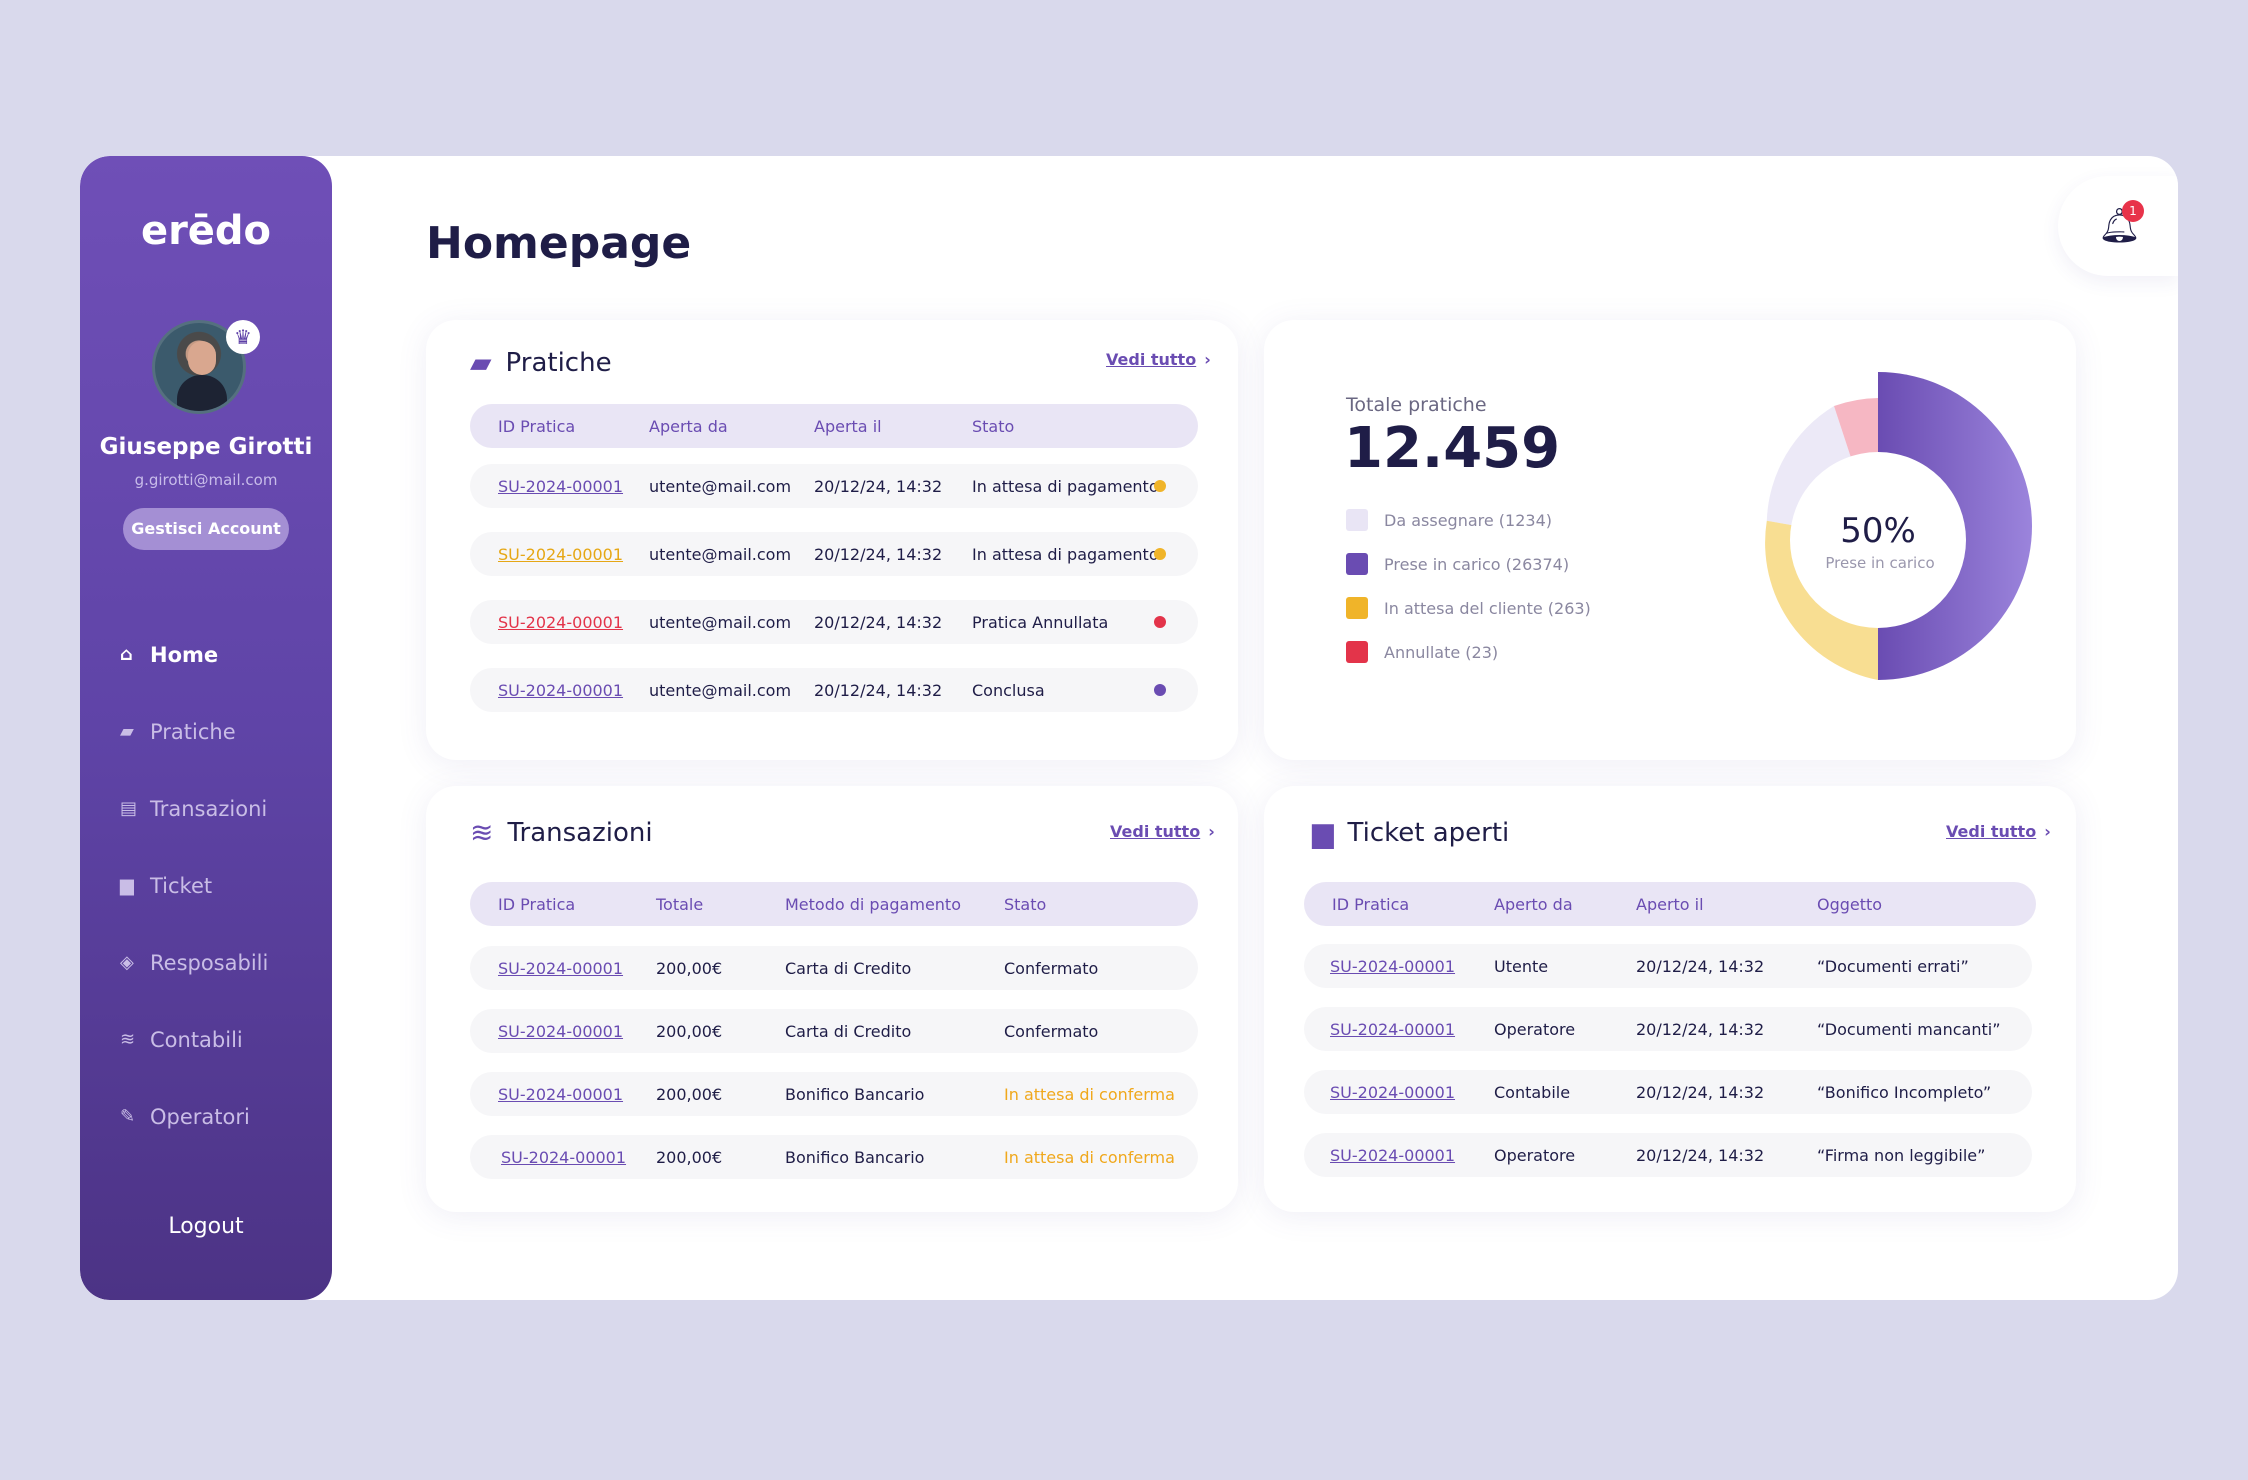 Image resolution: width=2248 pixels, height=1480 pixels. What do you see at coordinates (128, 1116) in the screenshot?
I see `tool-icon: ✎` at bounding box center [128, 1116].